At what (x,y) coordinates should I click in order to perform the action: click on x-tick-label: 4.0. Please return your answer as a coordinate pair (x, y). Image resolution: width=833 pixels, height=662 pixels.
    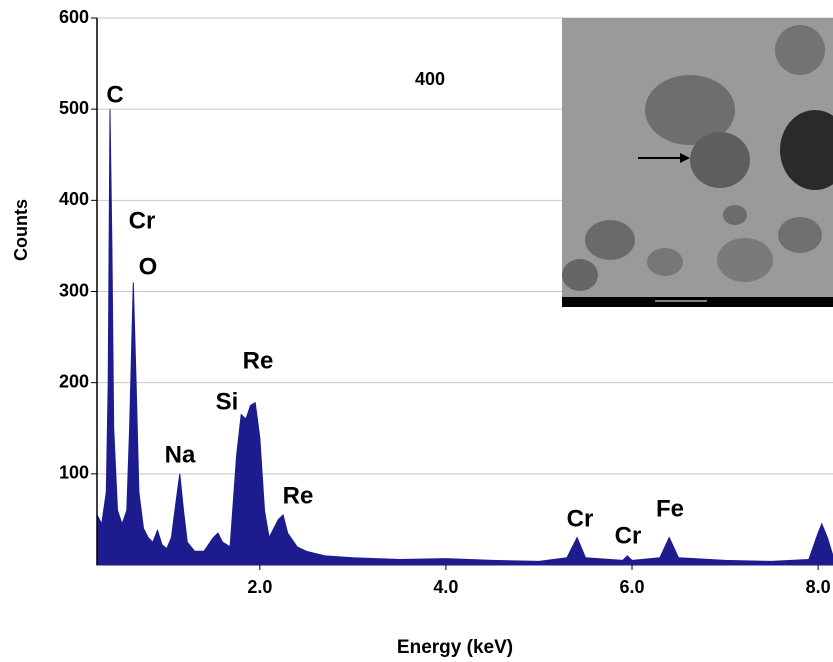
    Looking at the image, I should click on (445, 587).